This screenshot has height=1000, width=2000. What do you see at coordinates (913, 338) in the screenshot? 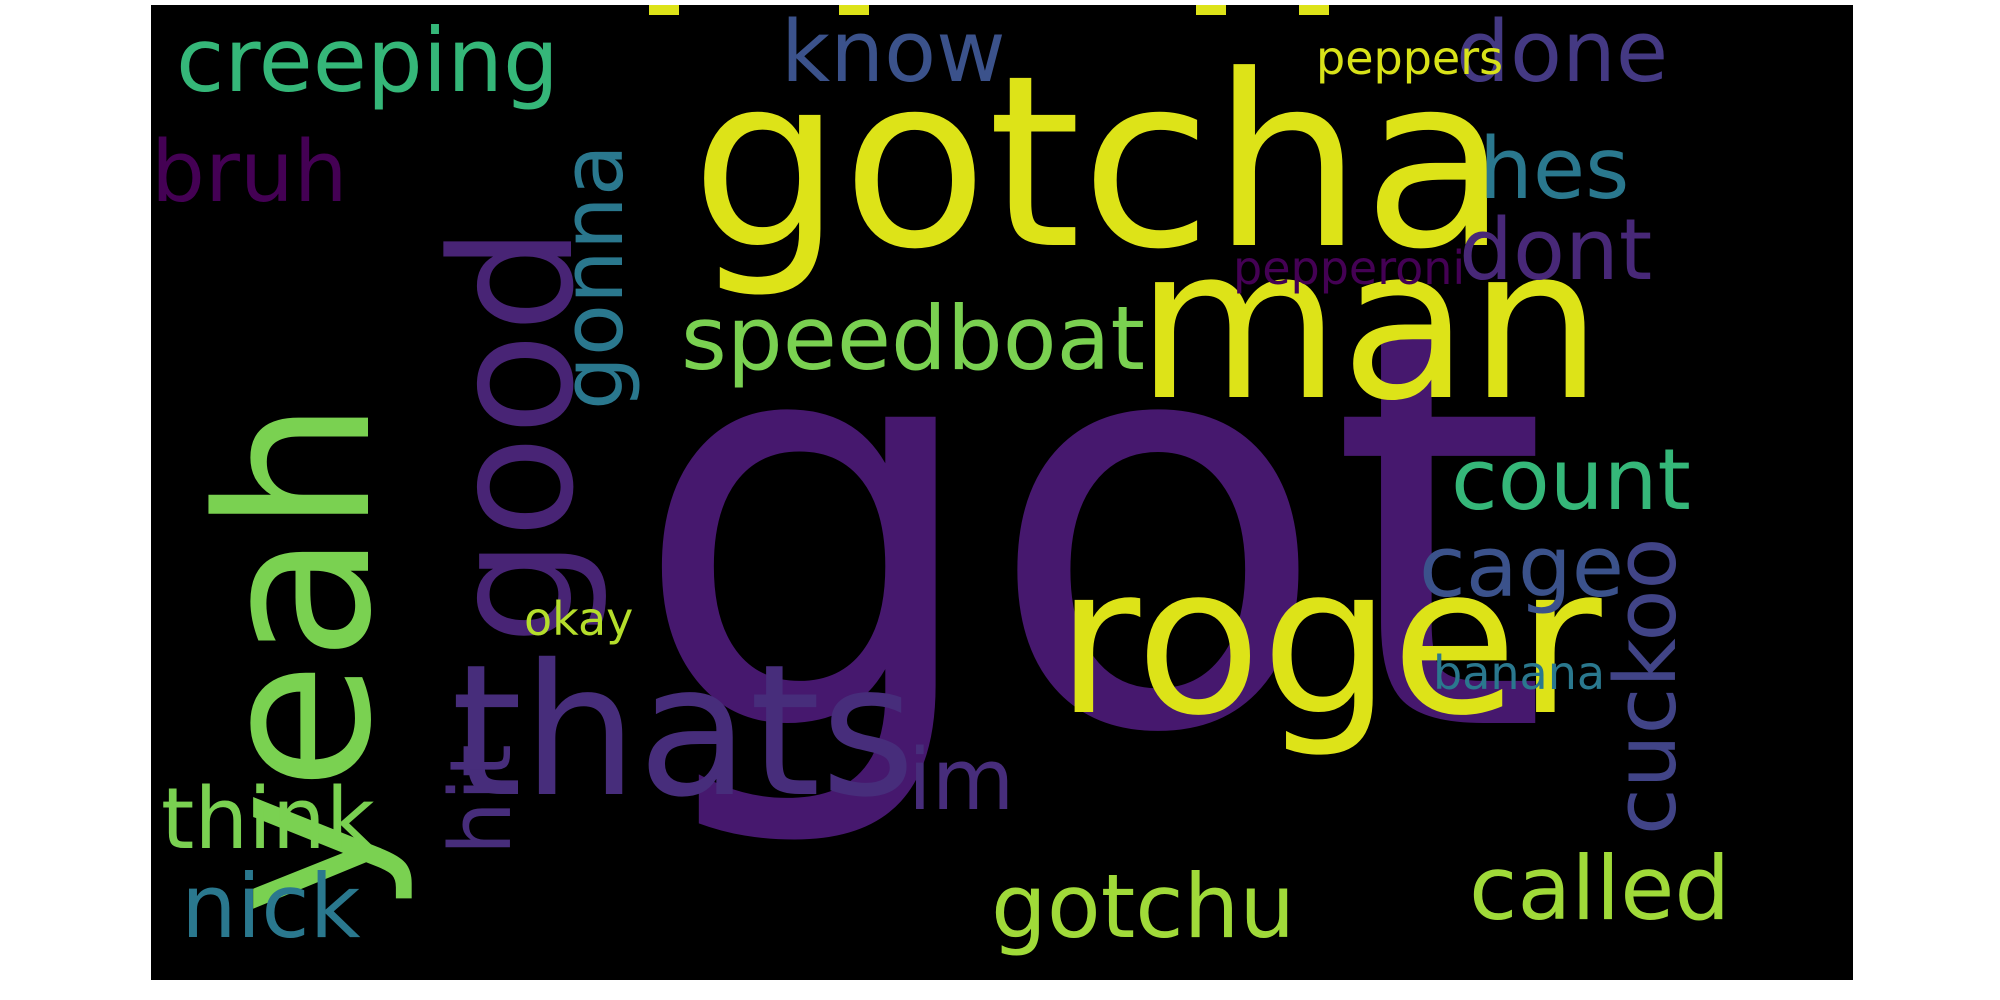
I see `word-speedboat: speedboat` at bounding box center [913, 338].